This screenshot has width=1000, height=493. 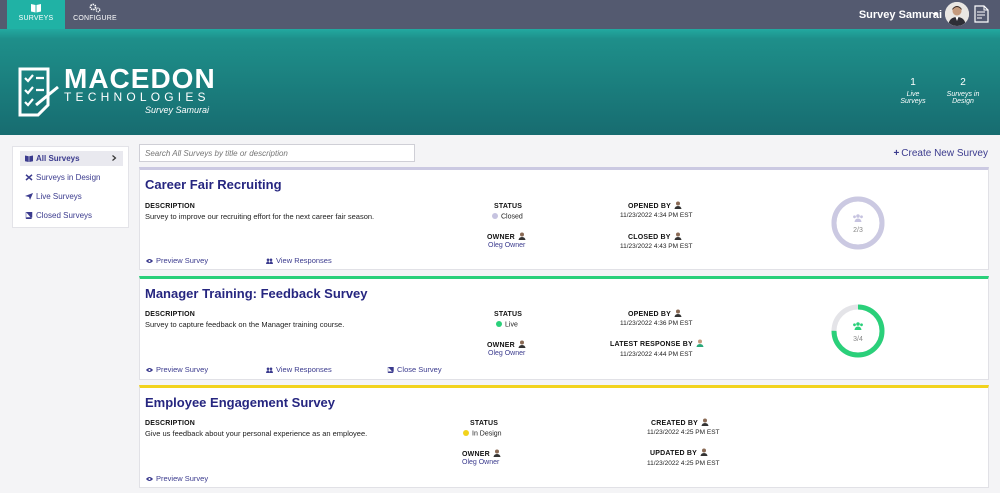 I want to click on sidebar-item-closed-surveys: Closed Surveys, so click(x=71, y=215).